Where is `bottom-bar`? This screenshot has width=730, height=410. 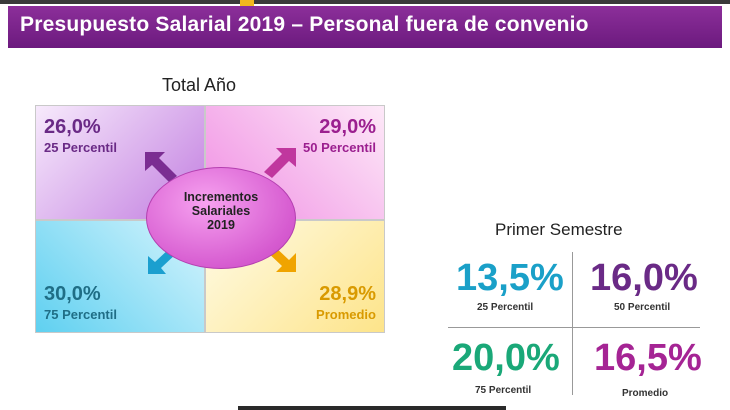
bottom-bar is located at coordinates (372, 408).